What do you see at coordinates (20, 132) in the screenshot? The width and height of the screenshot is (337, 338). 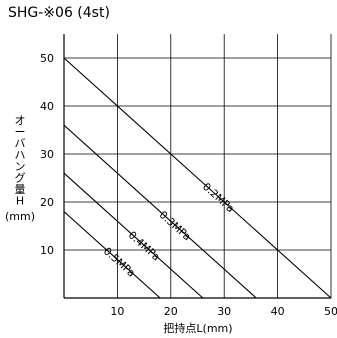 I see `y-axis-label-char-1: ー` at bounding box center [20, 132].